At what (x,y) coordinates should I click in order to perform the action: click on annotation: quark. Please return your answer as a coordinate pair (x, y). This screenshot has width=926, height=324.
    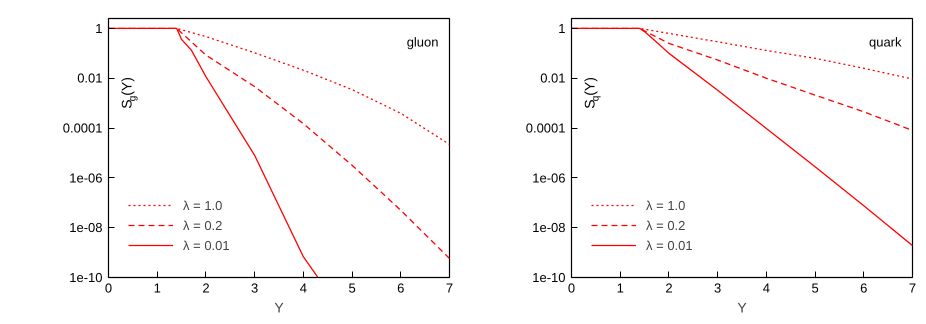
    Looking at the image, I should click on (885, 42).